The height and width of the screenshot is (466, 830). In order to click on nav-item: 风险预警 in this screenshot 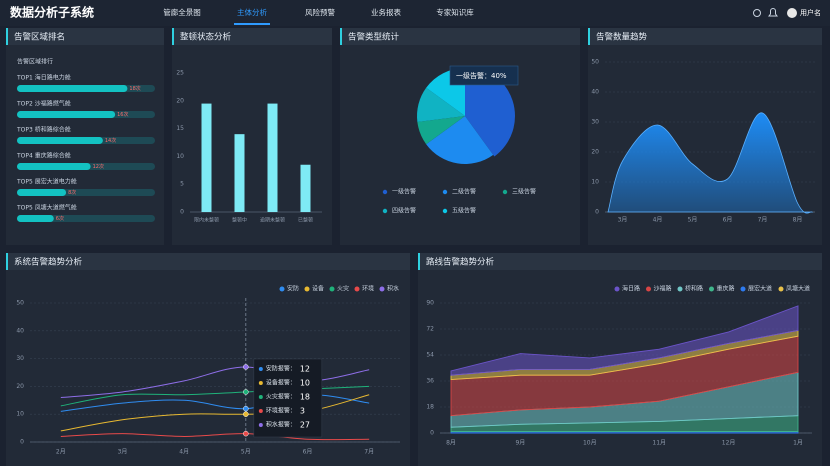, I will do `click(320, 12)`.